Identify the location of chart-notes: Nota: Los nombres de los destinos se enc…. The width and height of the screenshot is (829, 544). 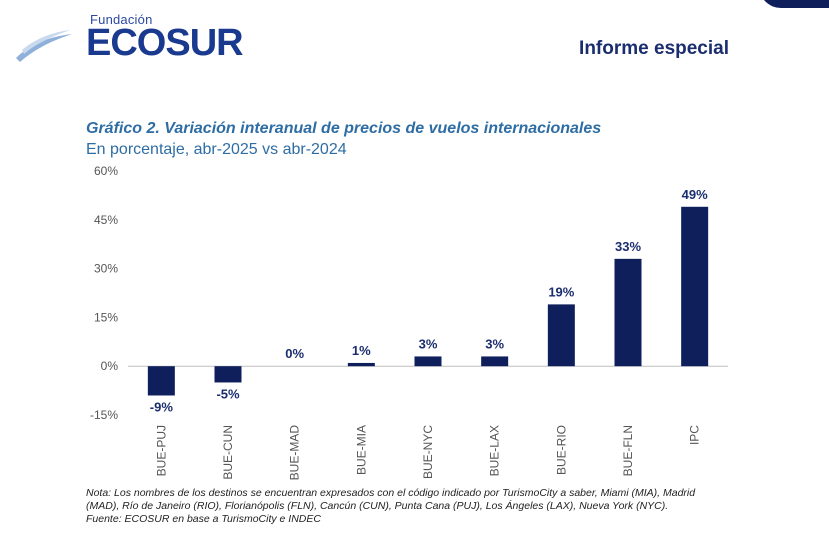
(396, 506).